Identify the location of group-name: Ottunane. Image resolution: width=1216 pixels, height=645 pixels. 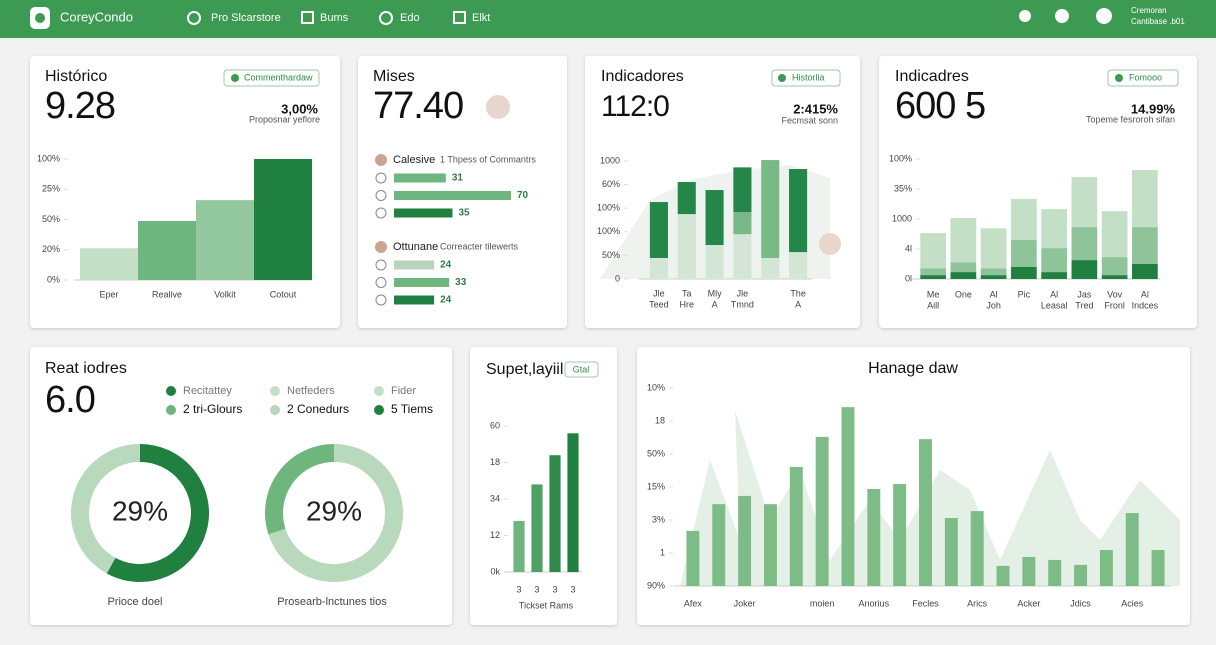
(415, 247).